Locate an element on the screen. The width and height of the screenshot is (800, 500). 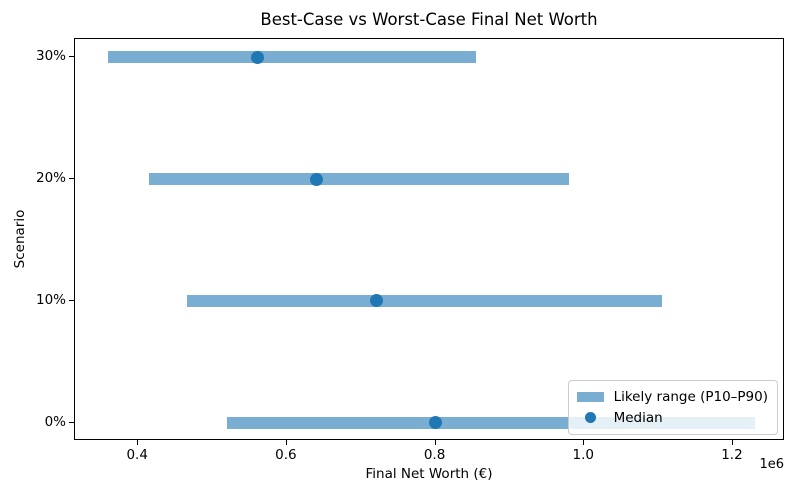
x-tick-label: 0.8 is located at coordinates (434, 455).